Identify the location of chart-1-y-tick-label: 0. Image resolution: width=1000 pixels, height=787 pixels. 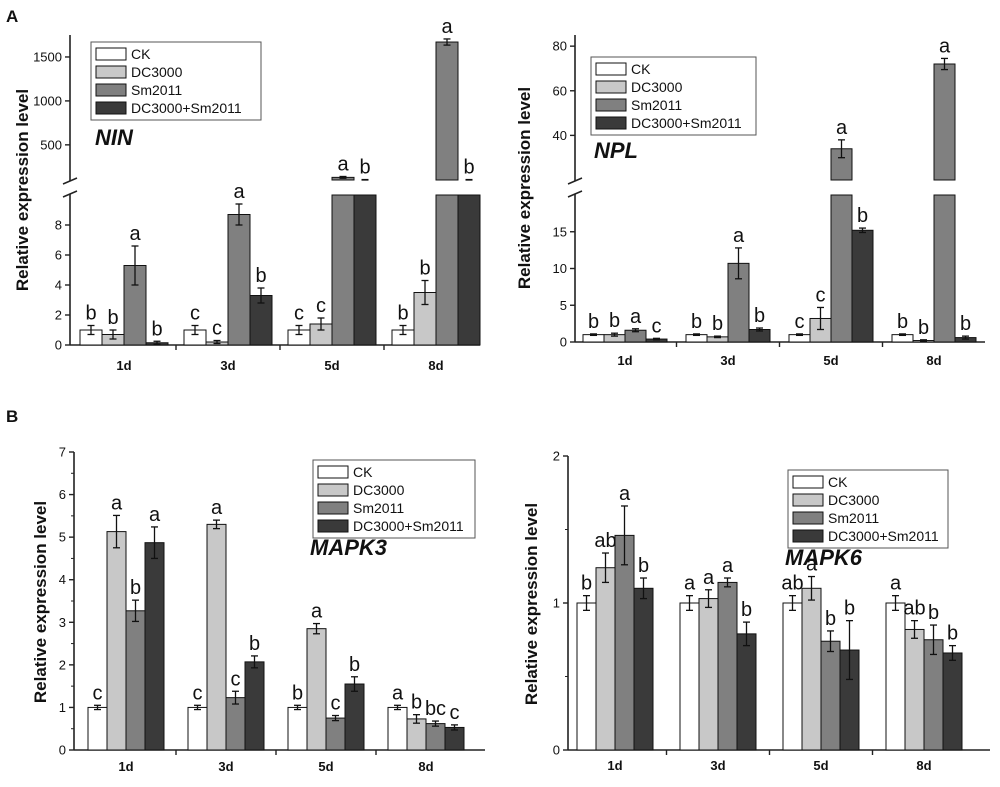
(58, 345).